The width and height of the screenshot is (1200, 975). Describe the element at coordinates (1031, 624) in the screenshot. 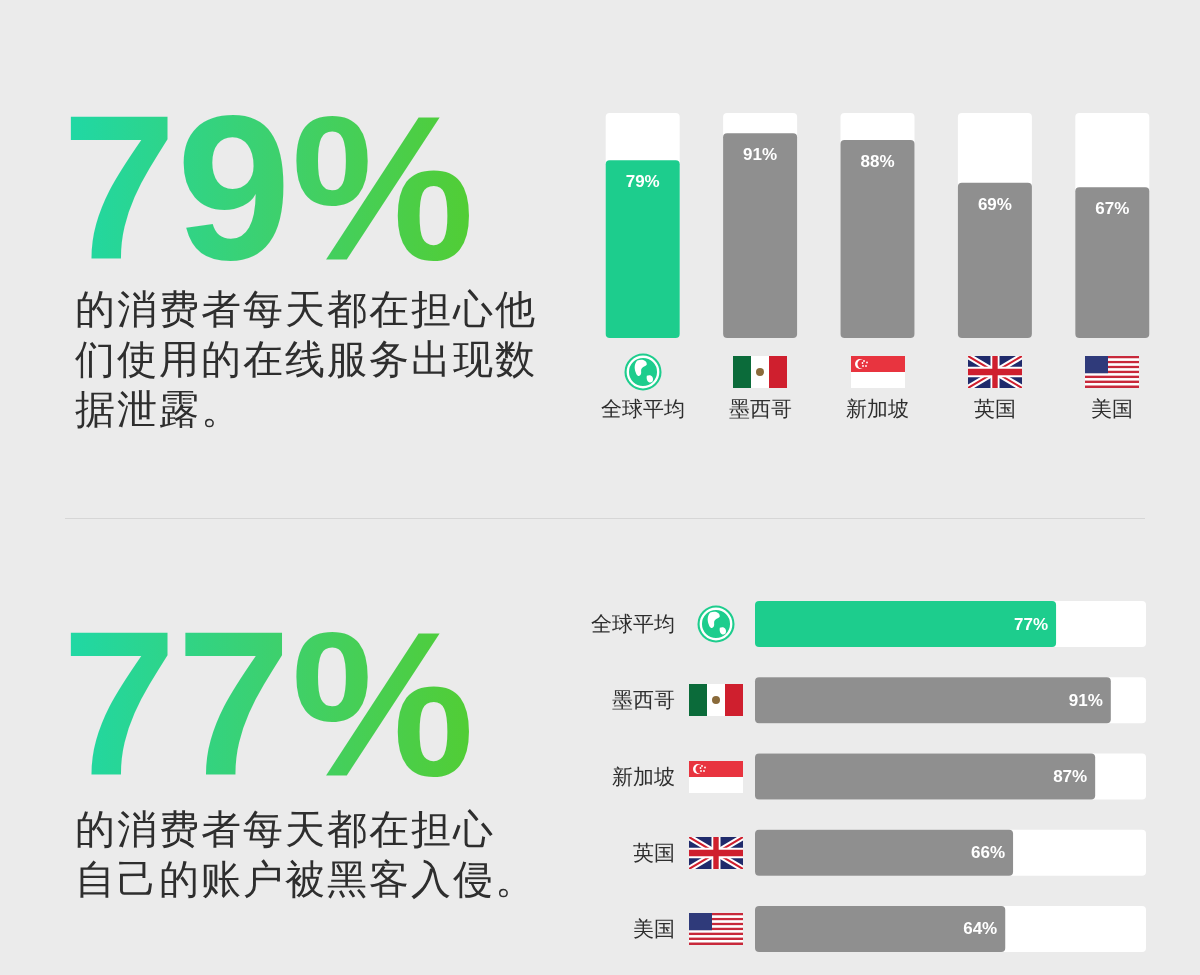

I see `data-label: 77%` at that location.